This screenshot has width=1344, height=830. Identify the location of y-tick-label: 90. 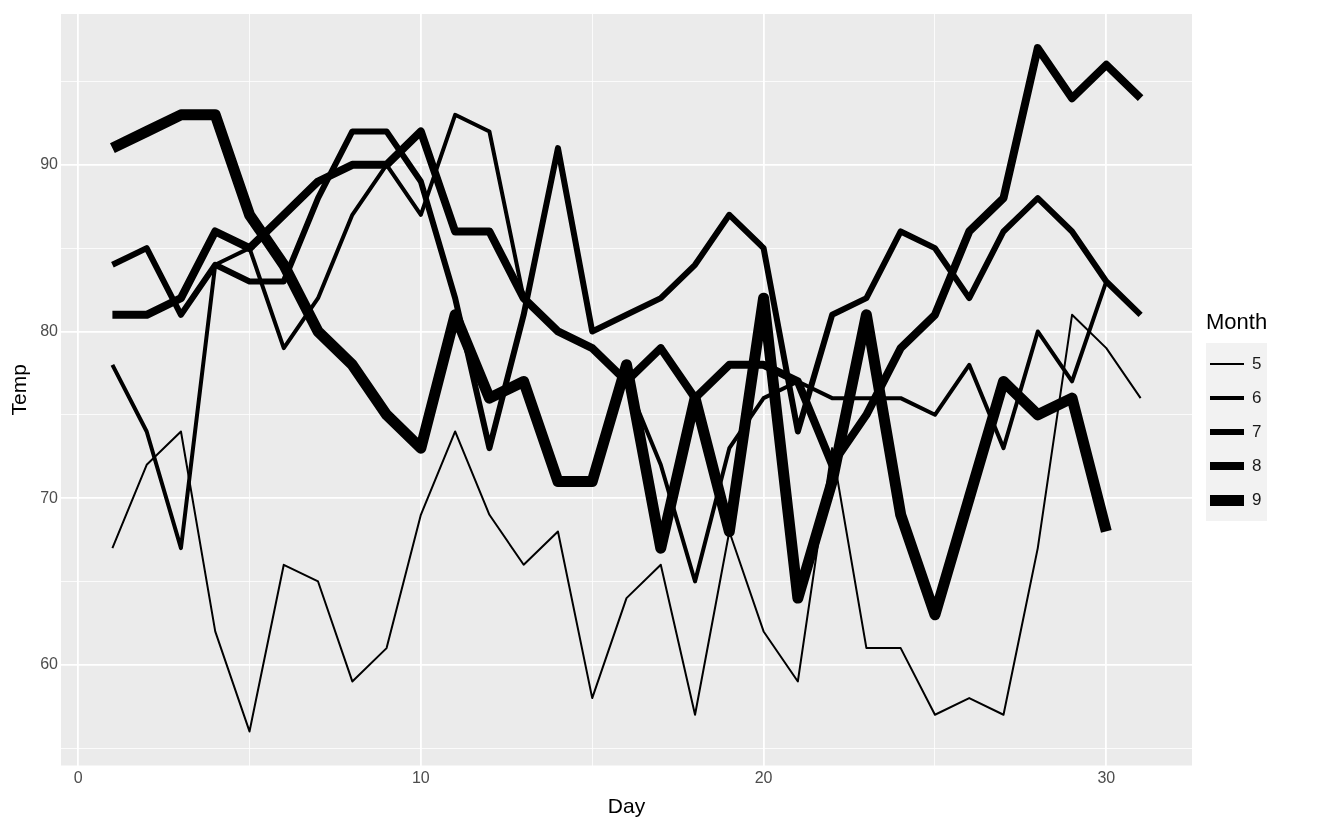
(49, 164).